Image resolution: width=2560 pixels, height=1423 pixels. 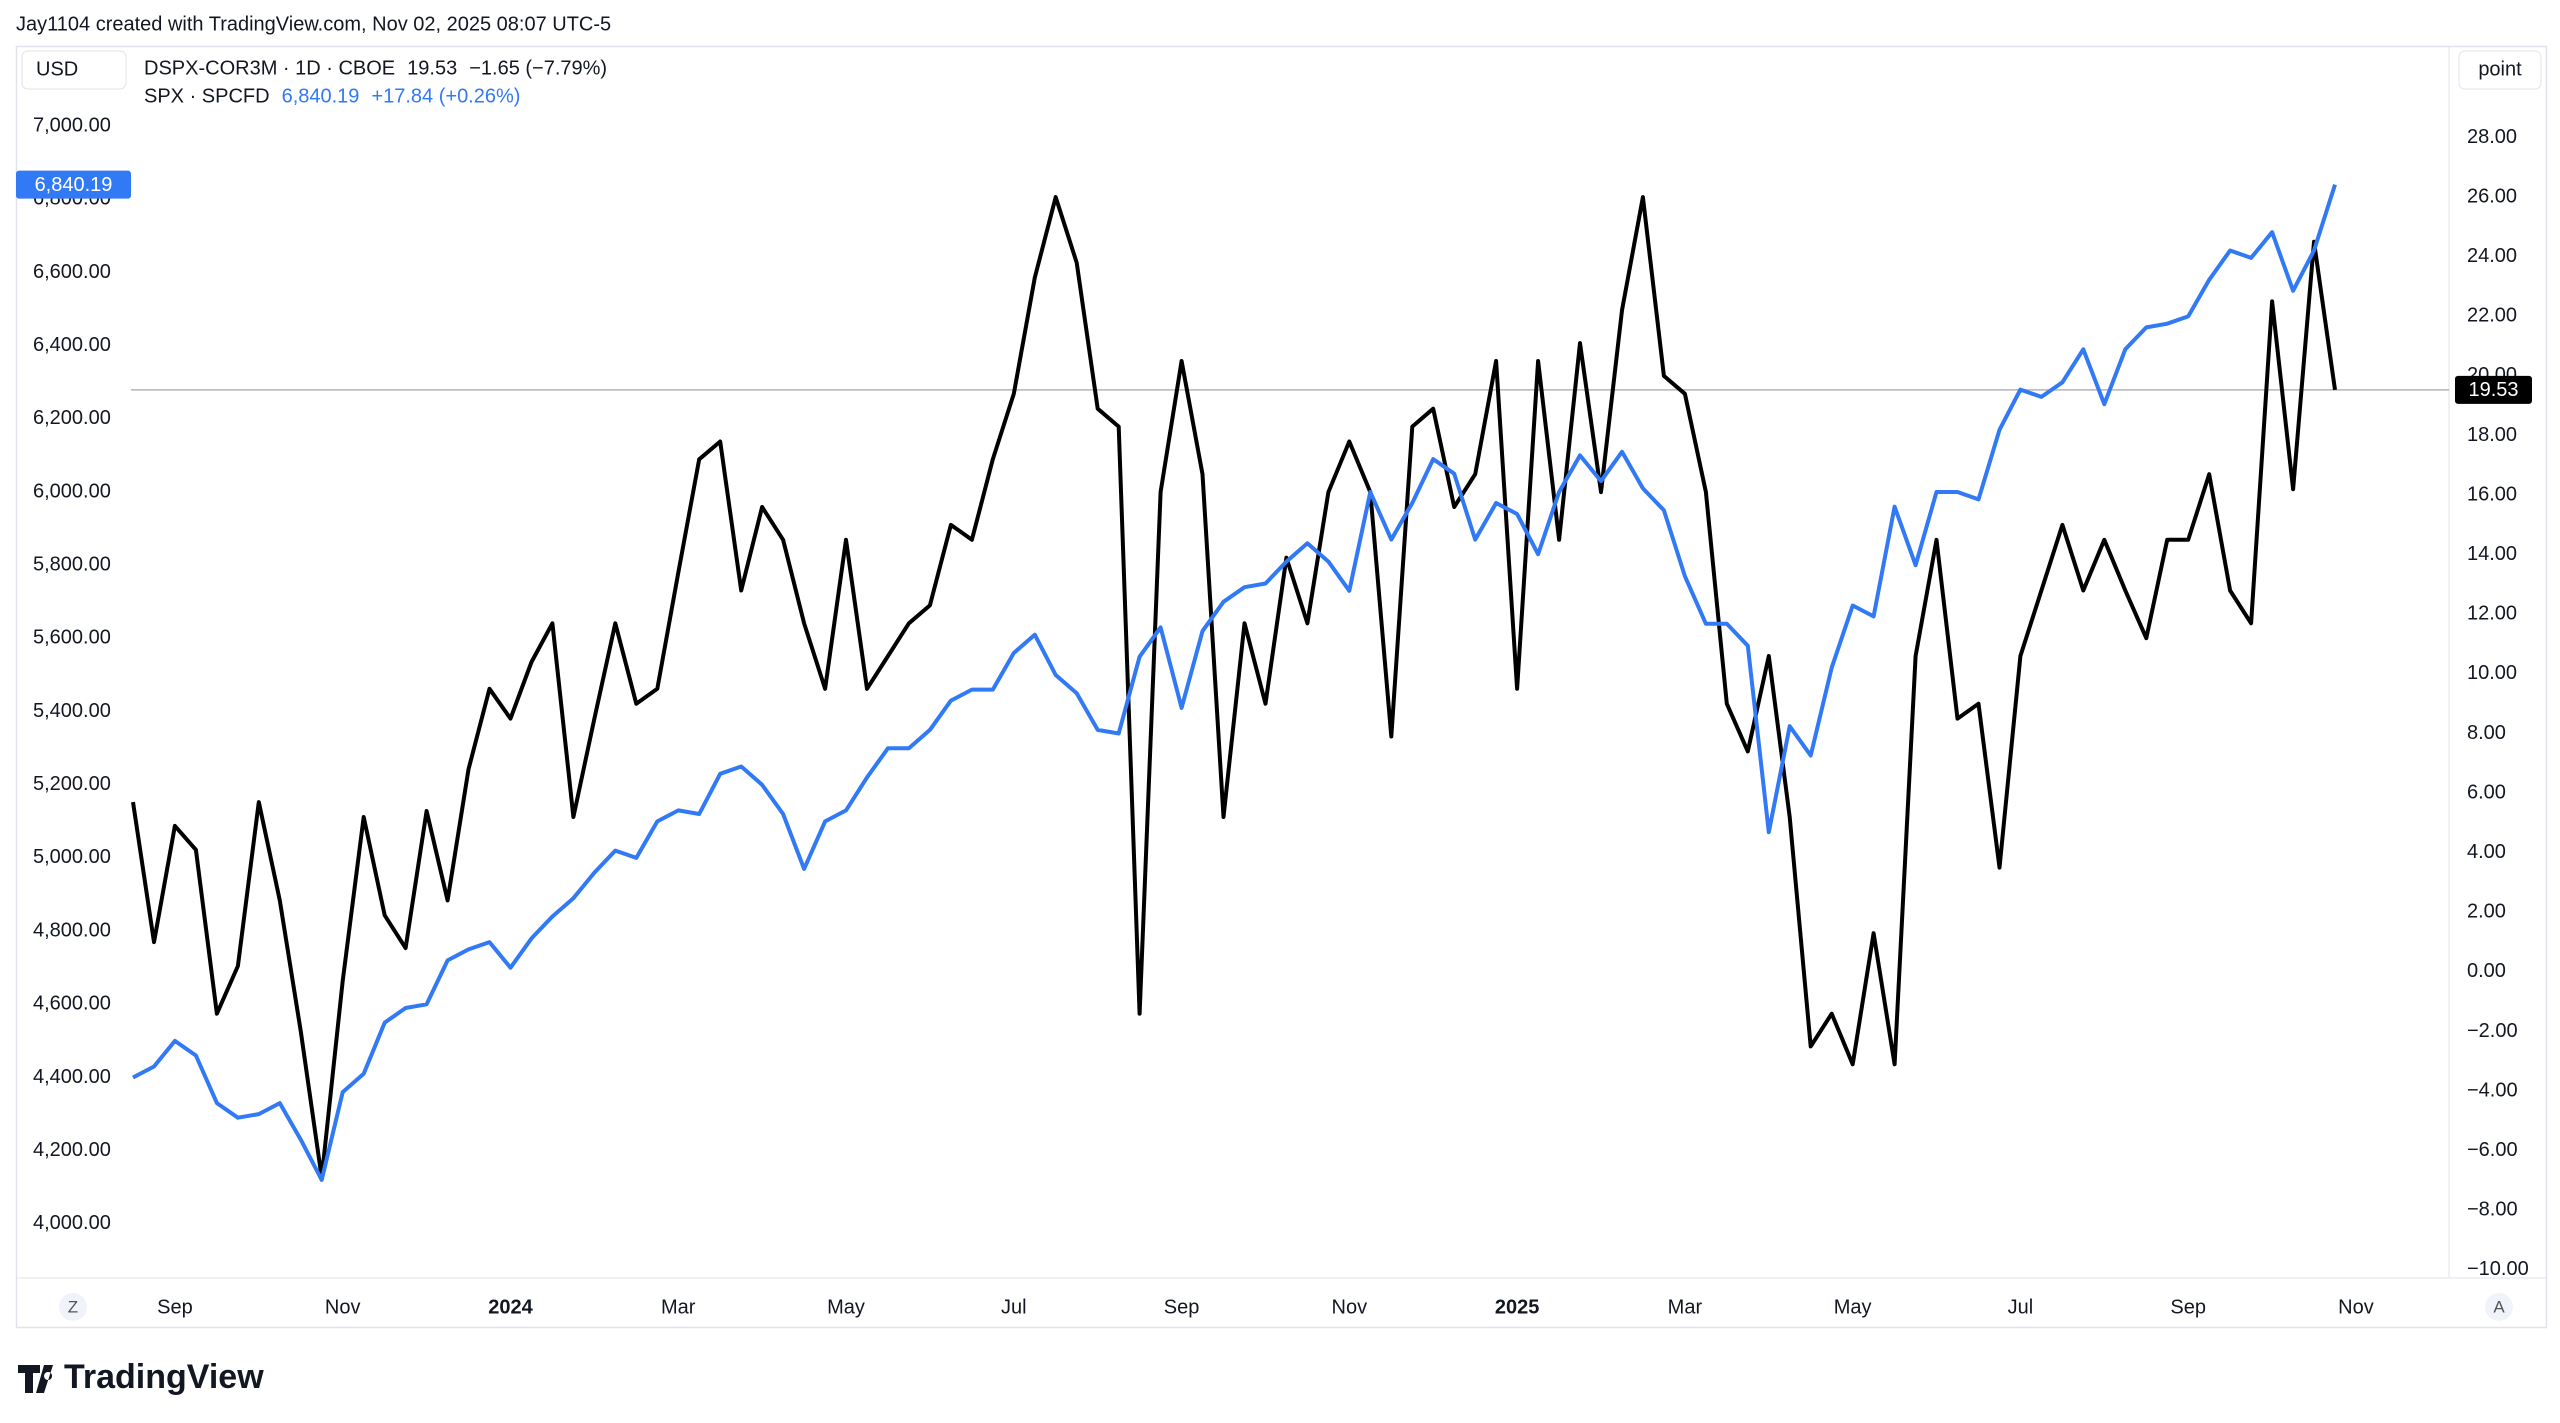 What do you see at coordinates (1517, 1307) in the screenshot?
I see `x-tick-label: 2025` at bounding box center [1517, 1307].